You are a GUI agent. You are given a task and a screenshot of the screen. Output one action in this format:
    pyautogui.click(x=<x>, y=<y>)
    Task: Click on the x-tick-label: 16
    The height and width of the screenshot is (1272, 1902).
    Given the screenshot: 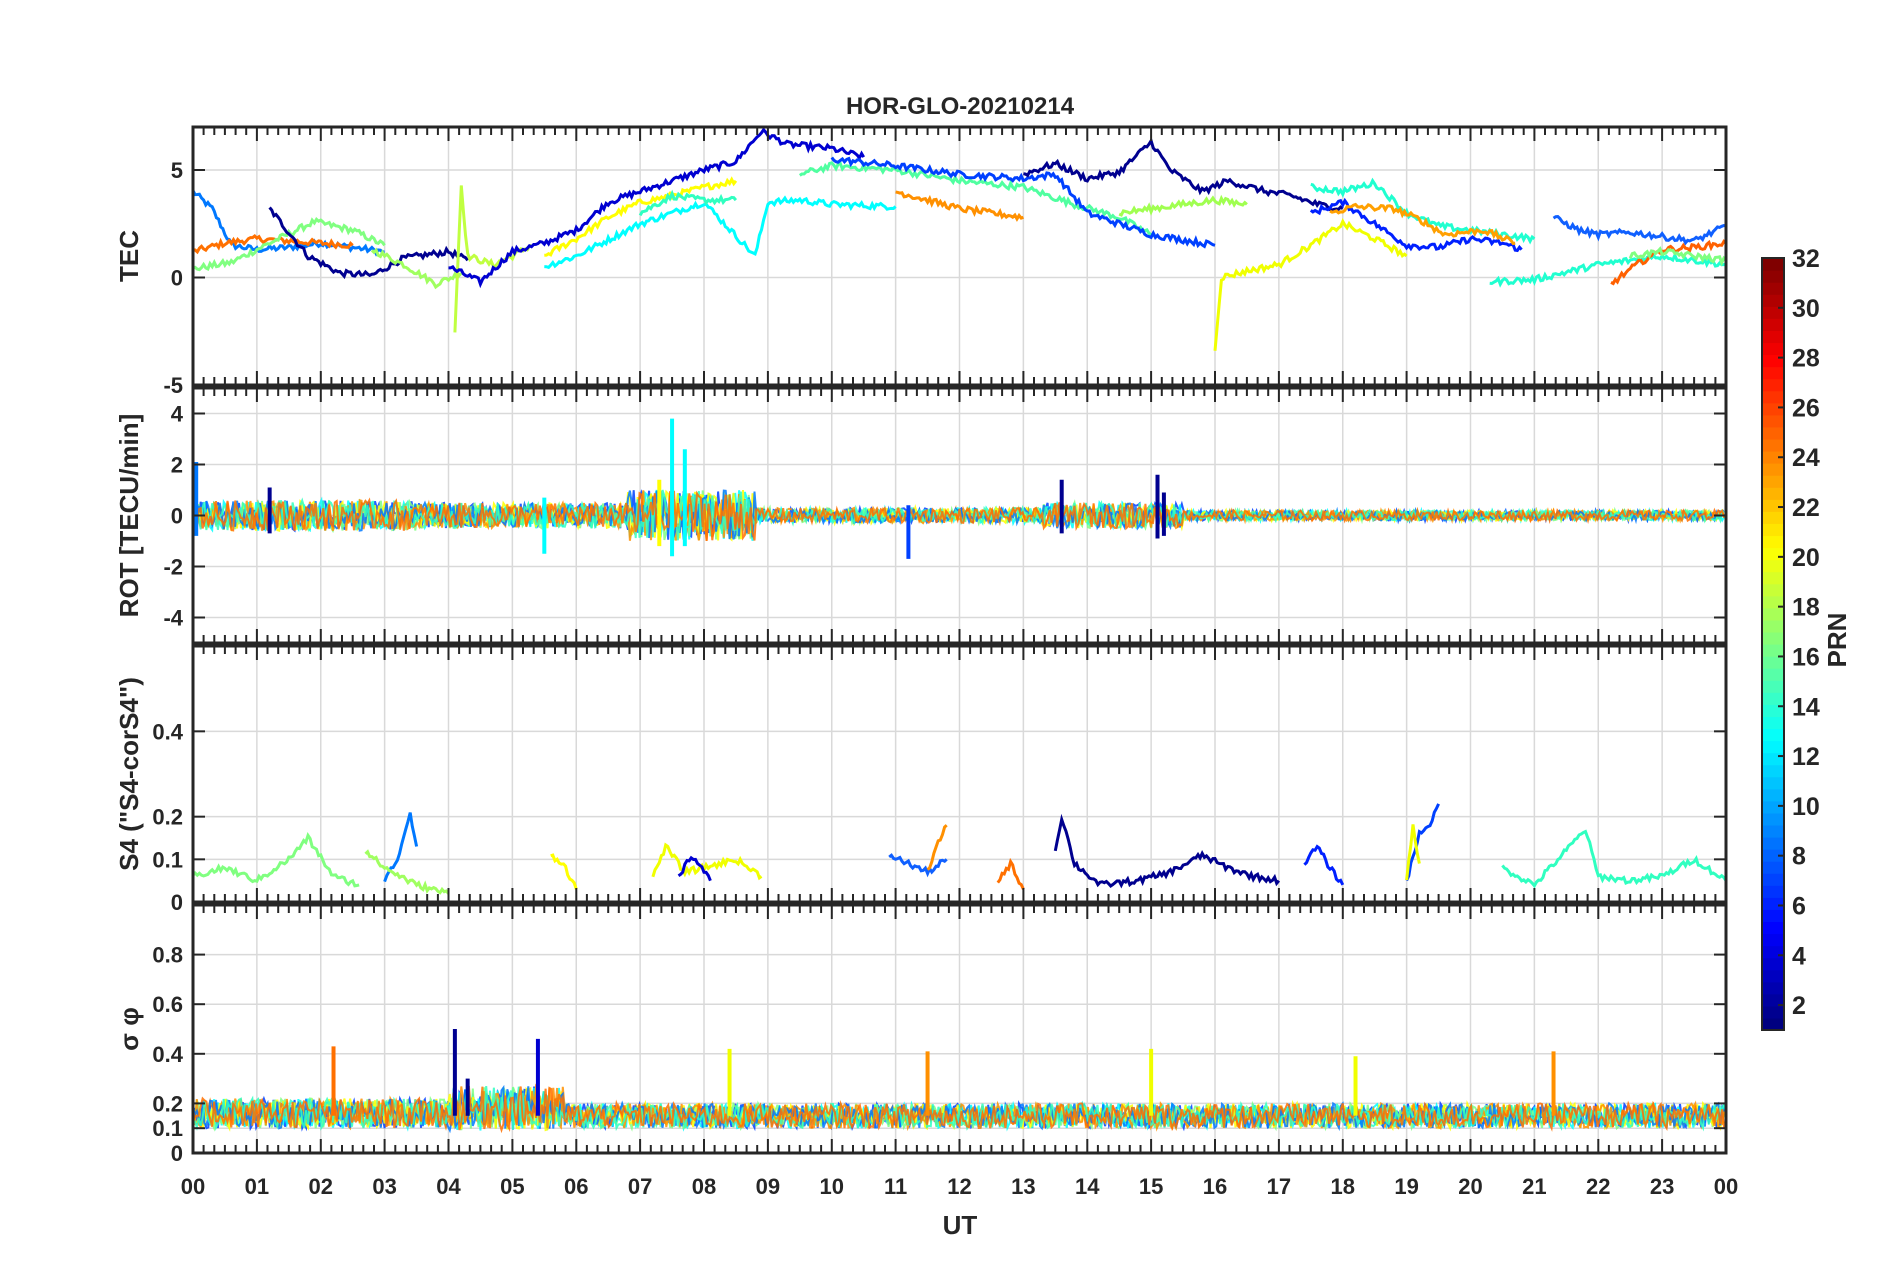 What is the action you would take?
    pyautogui.click(x=1215, y=1186)
    